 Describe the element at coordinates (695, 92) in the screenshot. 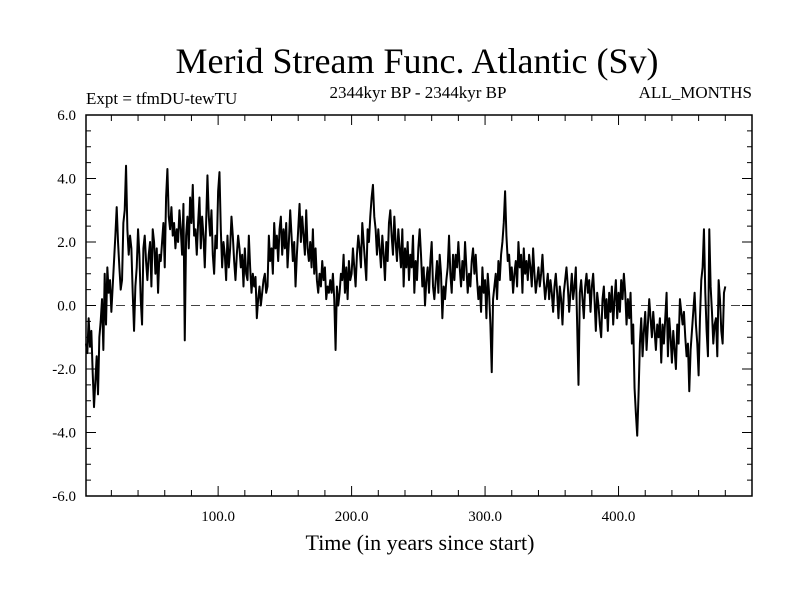

I see `subtitle-months: ALL_MONTHS` at that location.